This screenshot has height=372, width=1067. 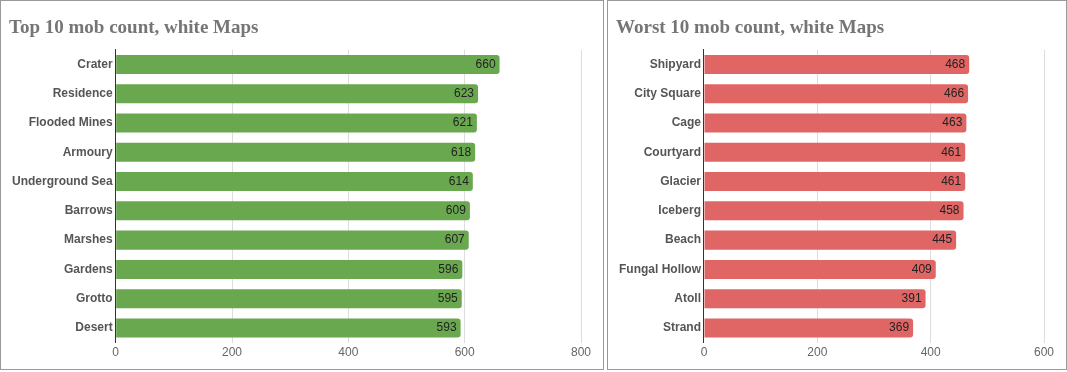 What do you see at coordinates (679, 210) in the screenshot?
I see `y-tick-label: Iceberg` at bounding box center [679, 210].